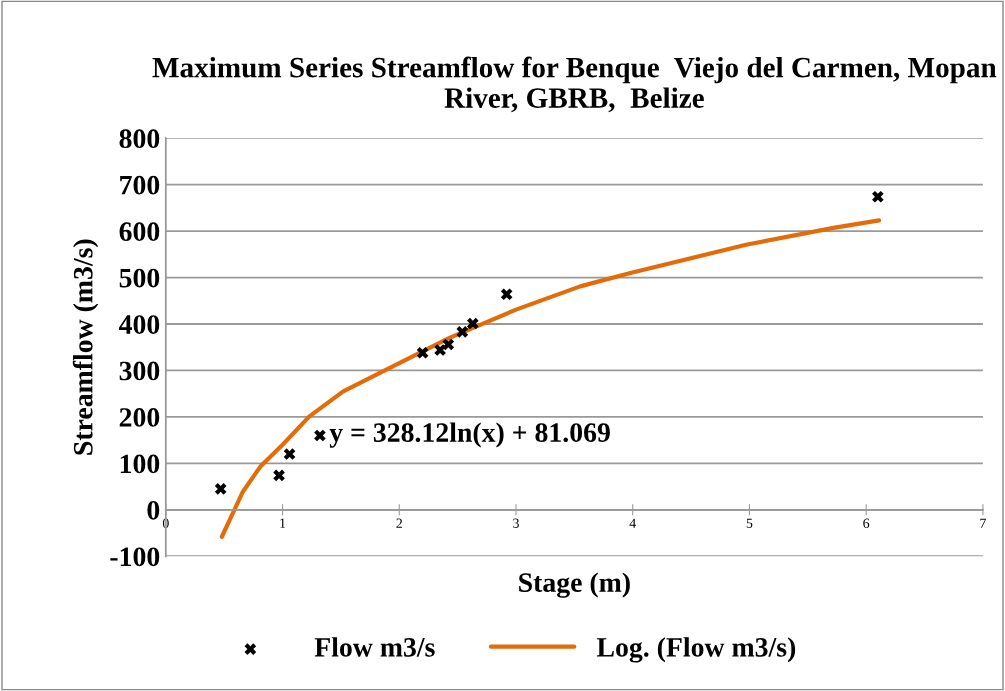  Describe the element at coordinates (983, 523) in the screenshot. I see `x-tick-label: 7` at that location.